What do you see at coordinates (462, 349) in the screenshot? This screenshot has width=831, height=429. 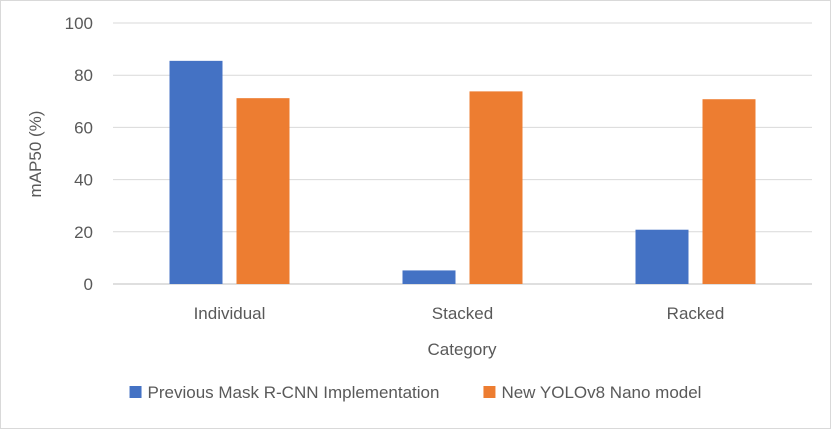 I see `x-axis-title: Category` at bounding box center [462, 349].